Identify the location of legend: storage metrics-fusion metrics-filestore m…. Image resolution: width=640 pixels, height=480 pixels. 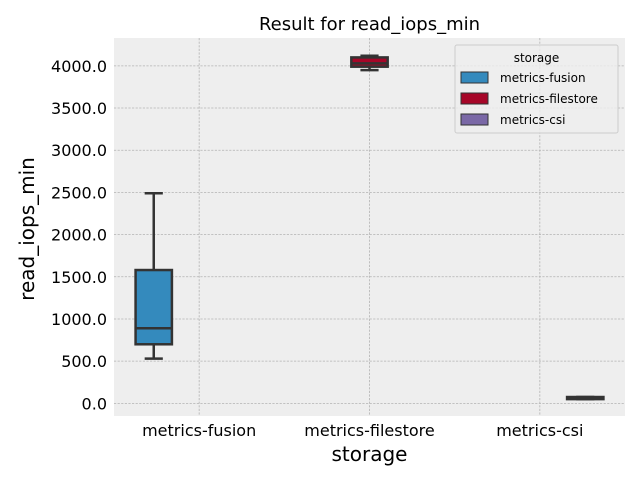
(536, 89).